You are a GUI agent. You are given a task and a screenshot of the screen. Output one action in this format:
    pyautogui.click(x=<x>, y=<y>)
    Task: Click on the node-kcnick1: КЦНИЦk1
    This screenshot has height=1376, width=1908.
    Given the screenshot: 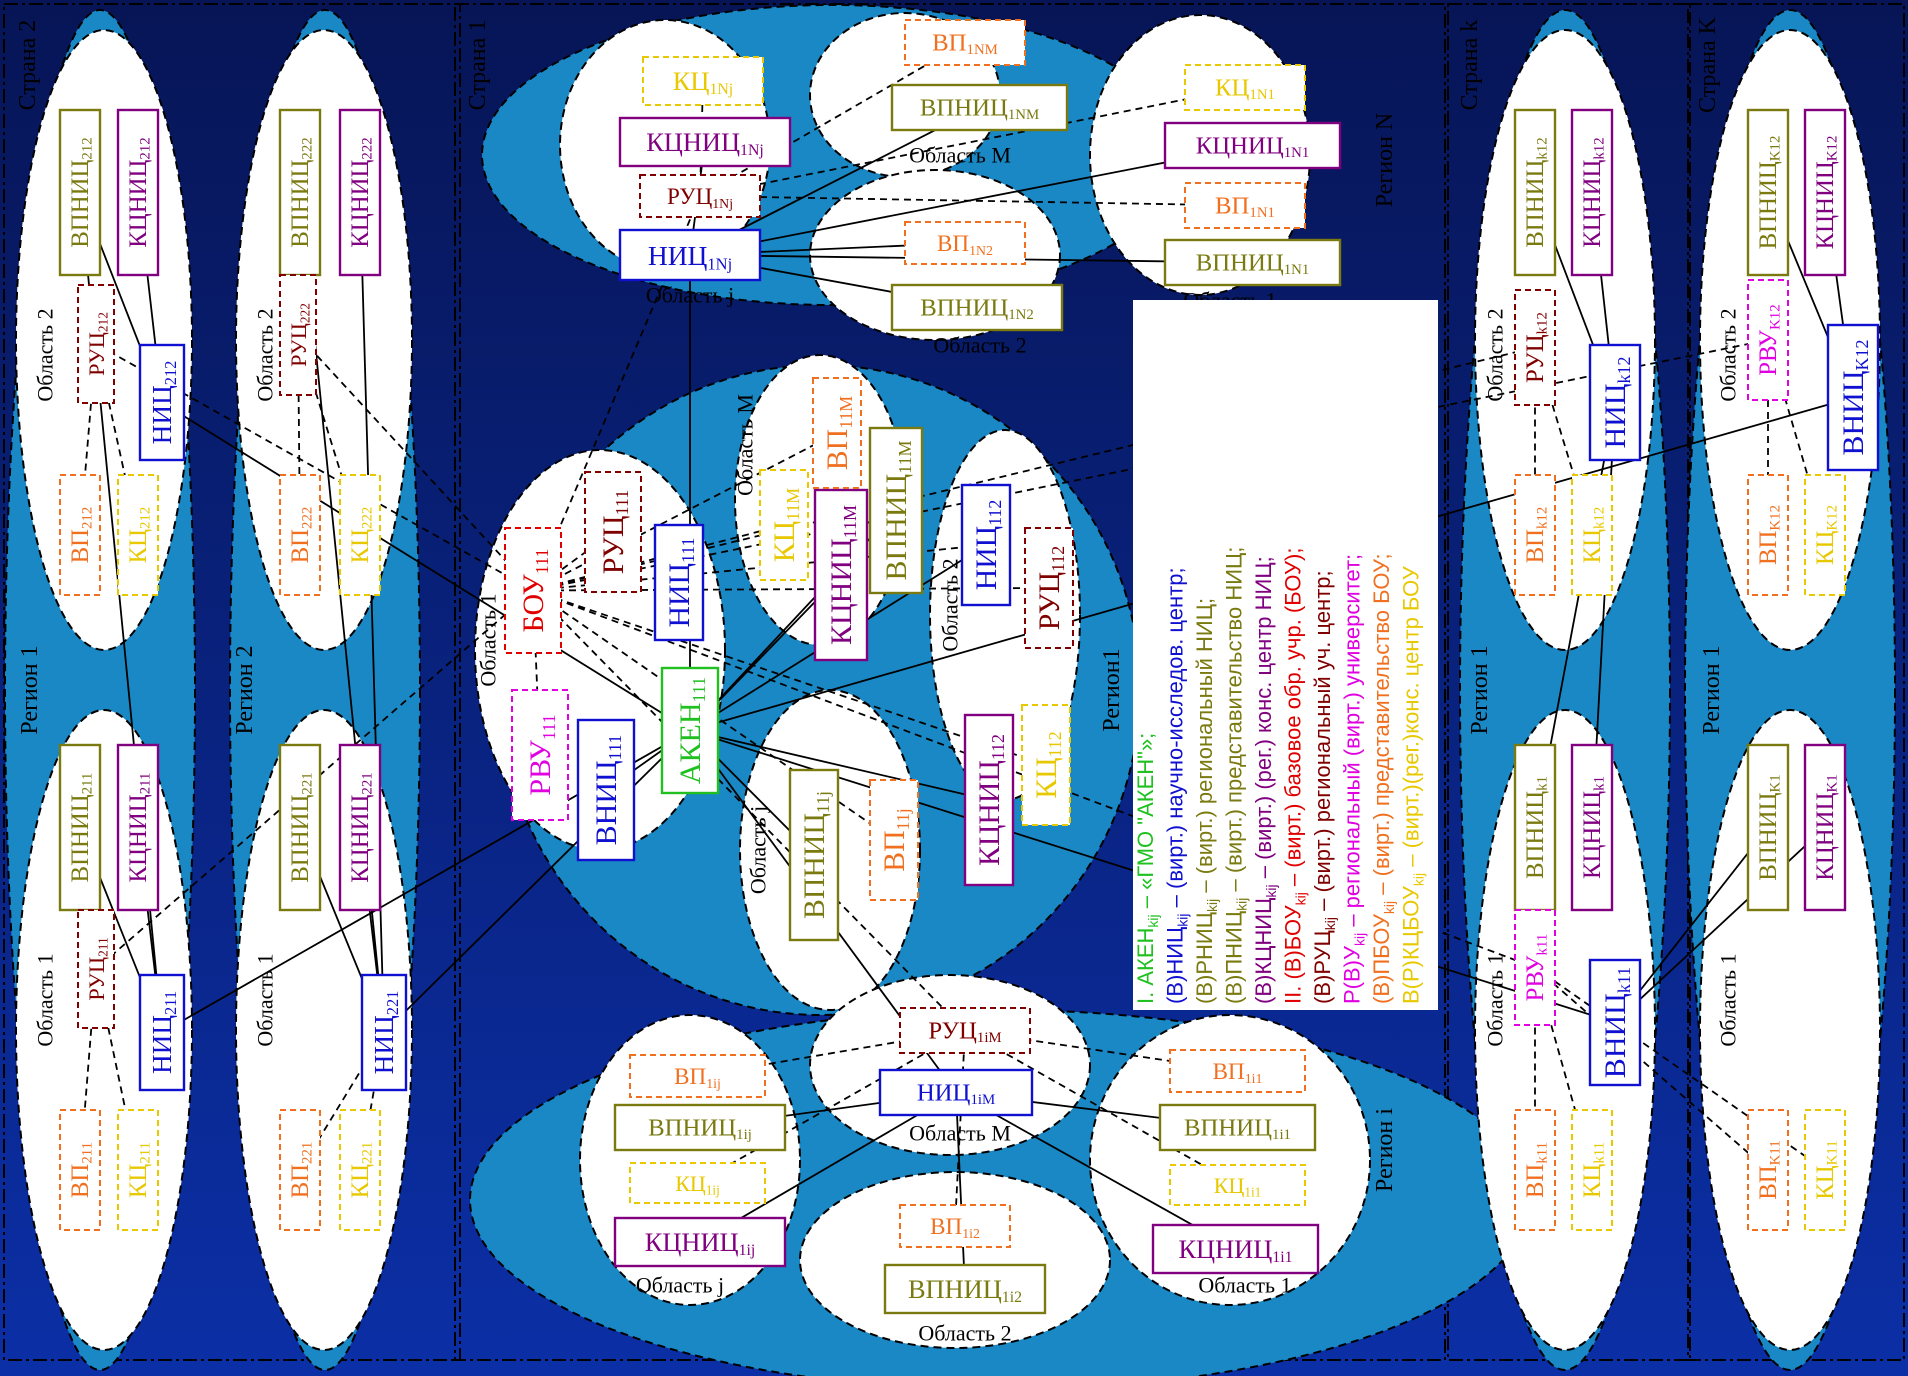 What is the action you would take?
    pyautogui.click(x=1592, y=827)
    